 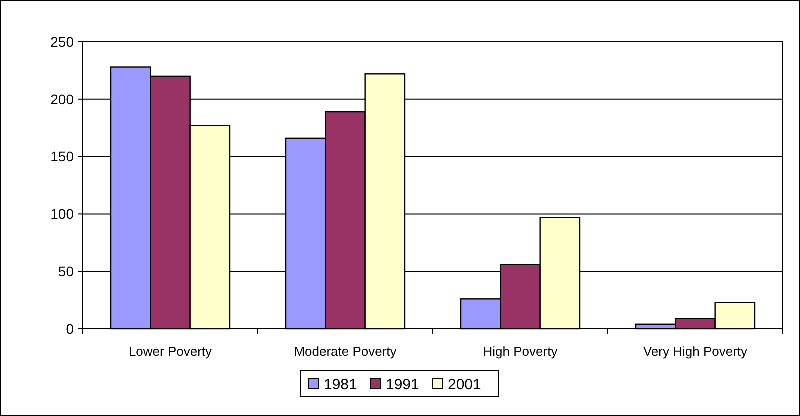 What do you see at coordinates (695, 351) in the screenshot?
I see `x-tick-label: Very High Poverty` at bounding box center [695, 351].